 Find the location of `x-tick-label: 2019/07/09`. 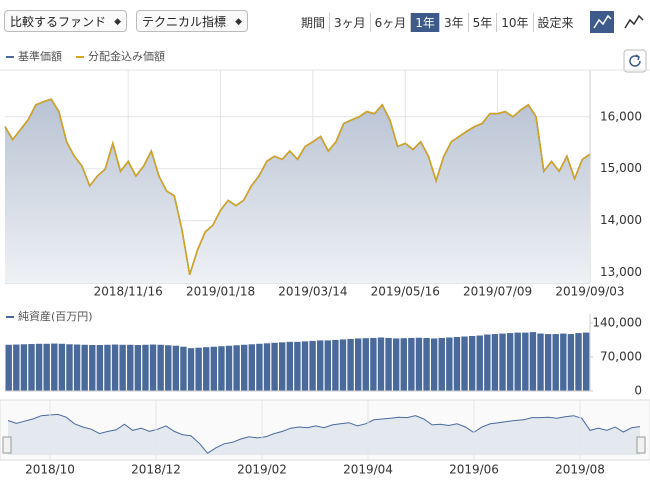

x-tick-label: 2019/07/09 is located at coordinates (497, 292).